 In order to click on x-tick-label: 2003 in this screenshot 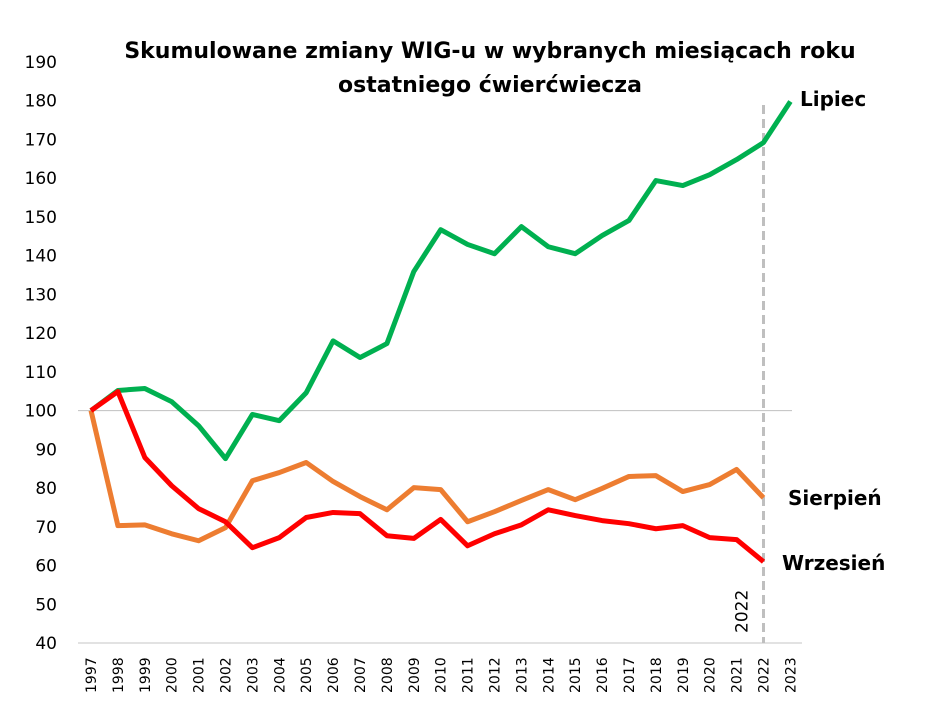, I will do `click(253, 675)`.